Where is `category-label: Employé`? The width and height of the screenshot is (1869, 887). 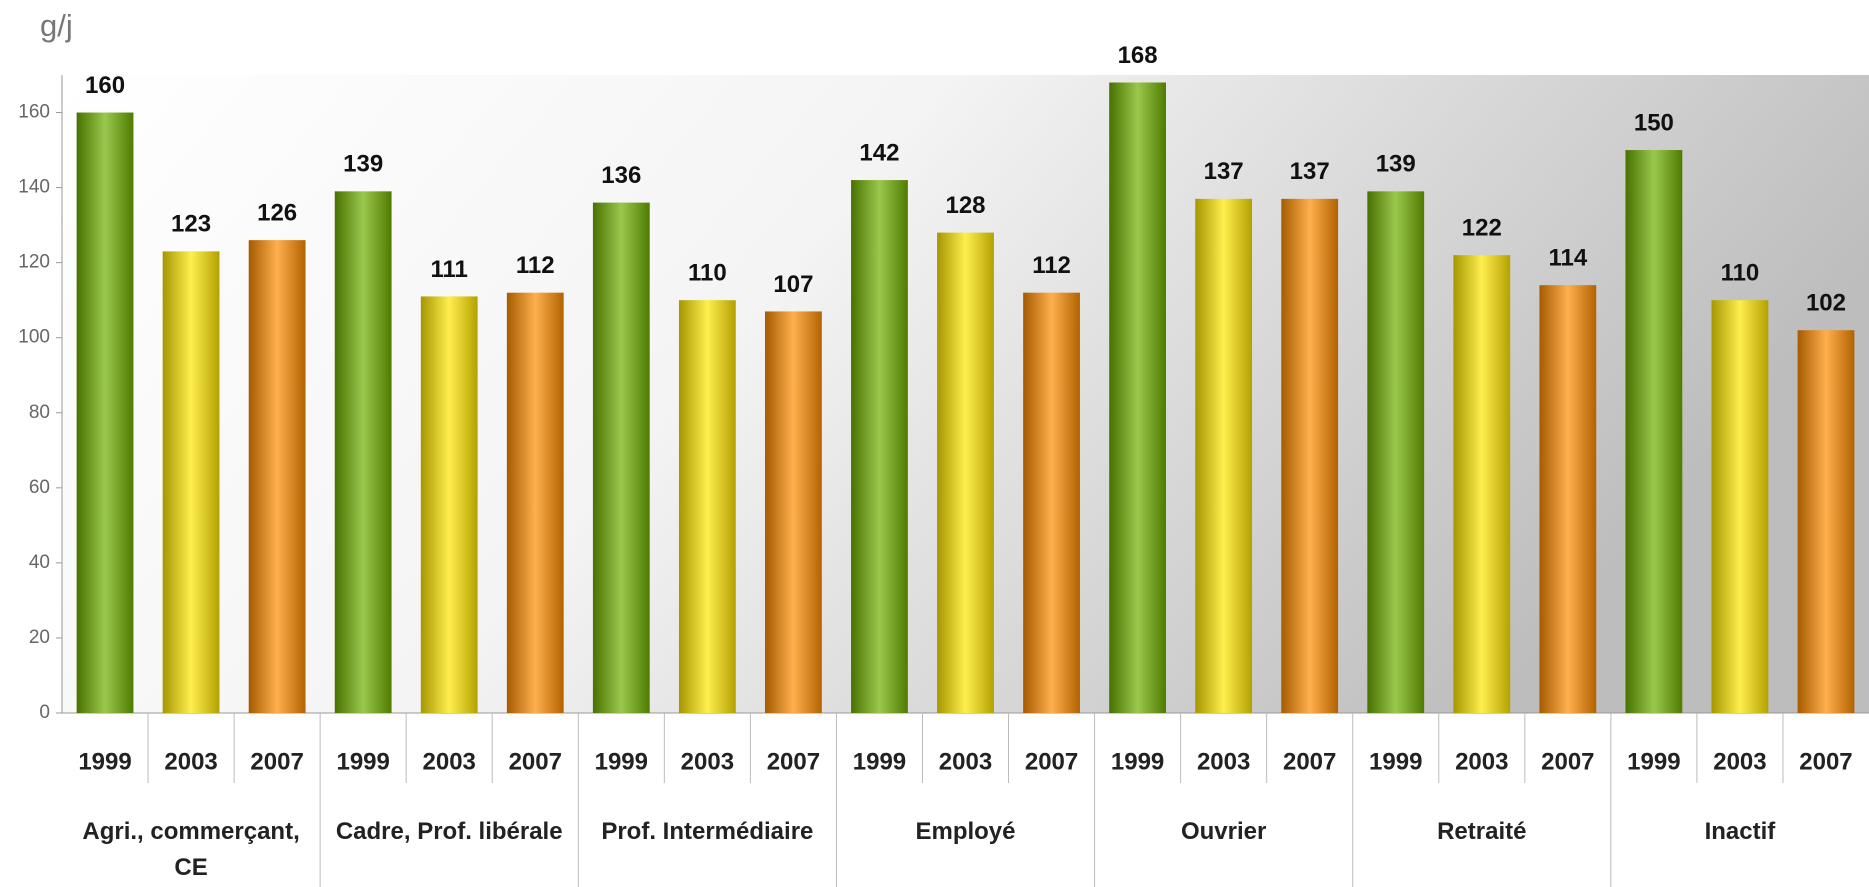
category-label: Employé is located at coordinates (965, 831).